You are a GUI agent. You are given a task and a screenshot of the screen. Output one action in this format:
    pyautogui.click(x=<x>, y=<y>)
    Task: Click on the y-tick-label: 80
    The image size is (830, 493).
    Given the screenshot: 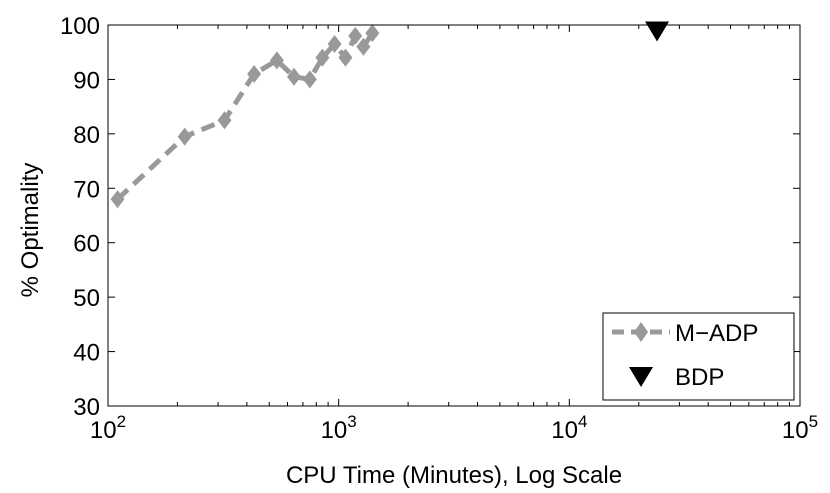 What is the action you would take?
    pyautogui.click(x=86, y=135)
    